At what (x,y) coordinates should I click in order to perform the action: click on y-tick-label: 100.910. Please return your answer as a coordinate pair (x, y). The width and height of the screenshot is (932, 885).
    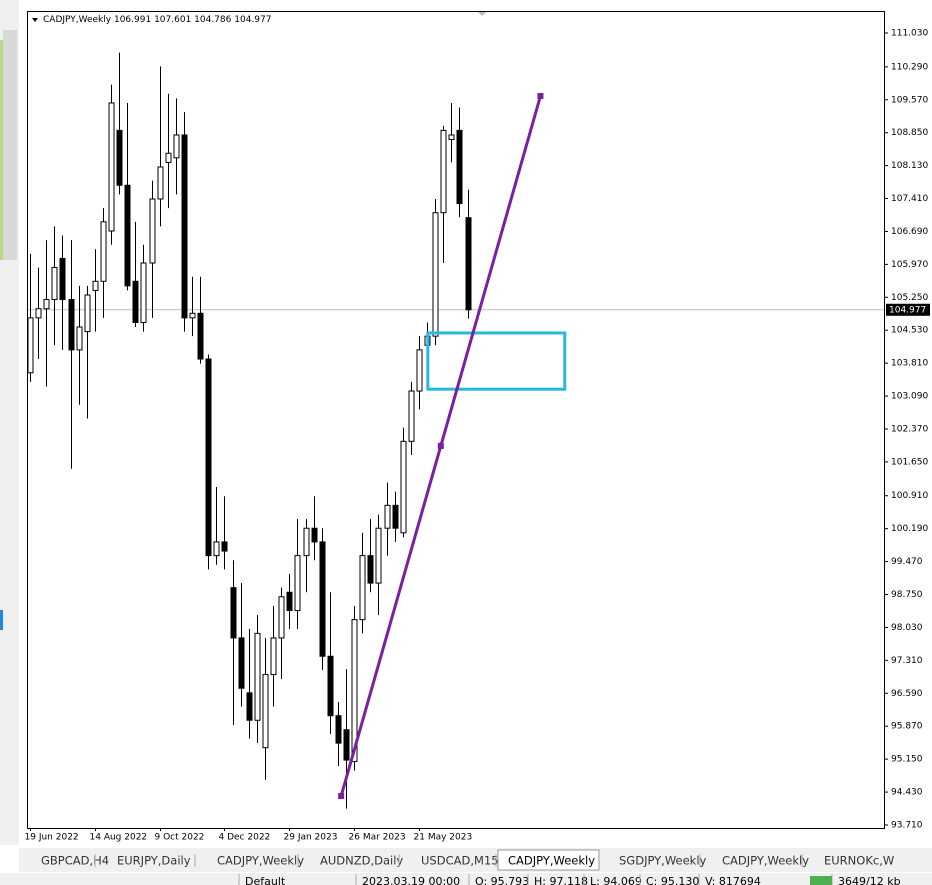
    Looking at the image, I should click on (909, 496).